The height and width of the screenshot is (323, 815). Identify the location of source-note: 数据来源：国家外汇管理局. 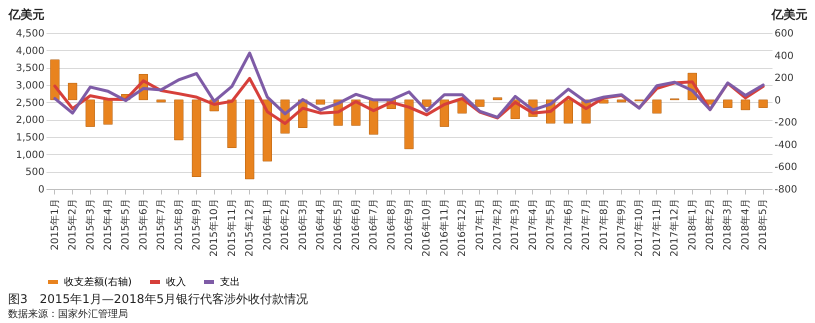
(68, 314).